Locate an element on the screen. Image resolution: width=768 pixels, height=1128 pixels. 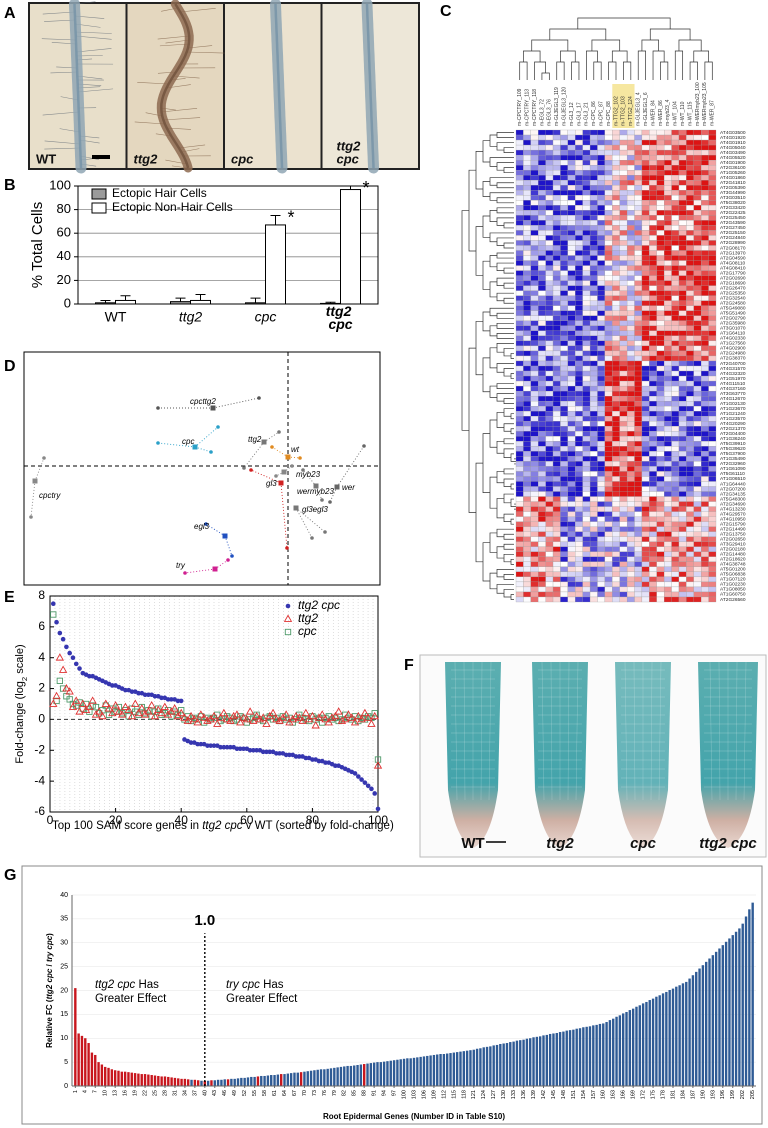
sample-point is located at coordinates (185, 573).